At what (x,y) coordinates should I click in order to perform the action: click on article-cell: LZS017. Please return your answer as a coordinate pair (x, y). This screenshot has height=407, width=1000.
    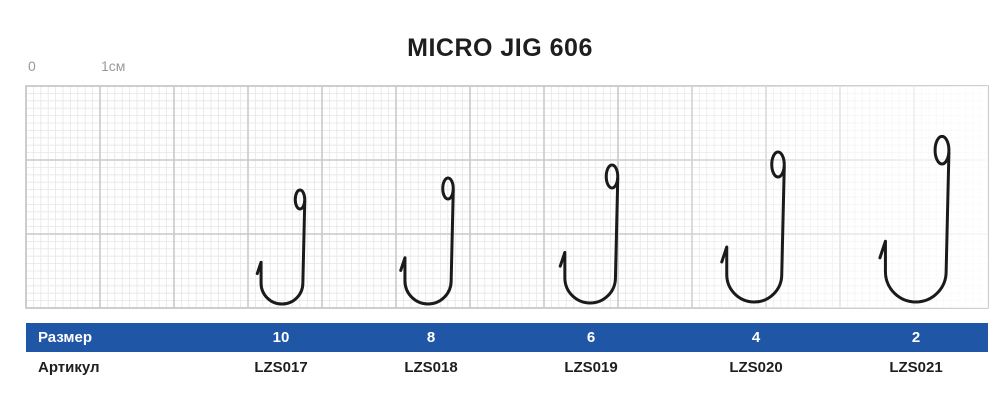
    Looking at the image, I should click on (281, 367).